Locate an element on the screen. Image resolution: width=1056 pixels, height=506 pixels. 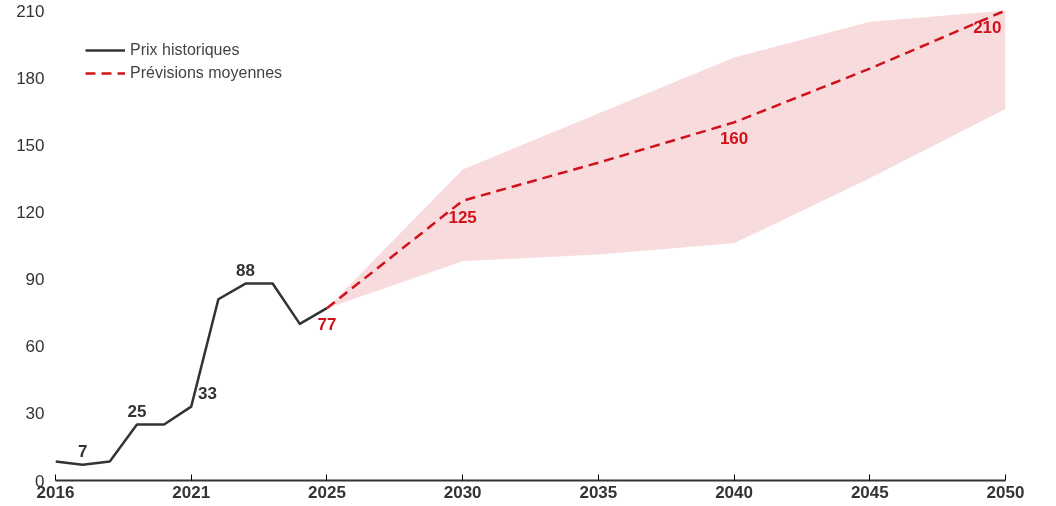
y-tick-label: 180 is located at coordinates (30, 78).